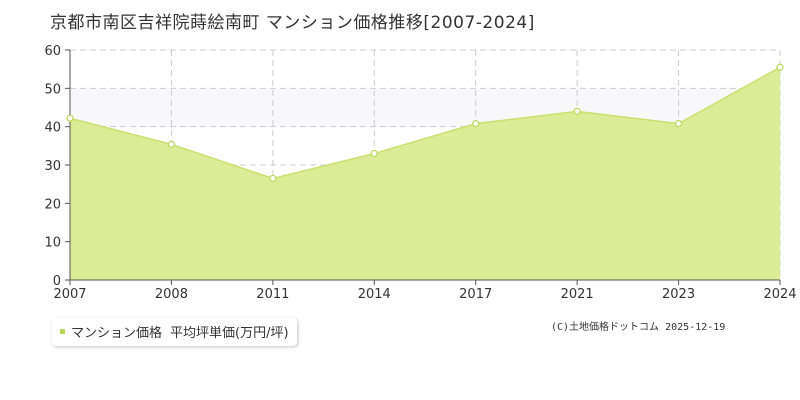  I want to click on y-tick-label: 50, so click(52, 89).